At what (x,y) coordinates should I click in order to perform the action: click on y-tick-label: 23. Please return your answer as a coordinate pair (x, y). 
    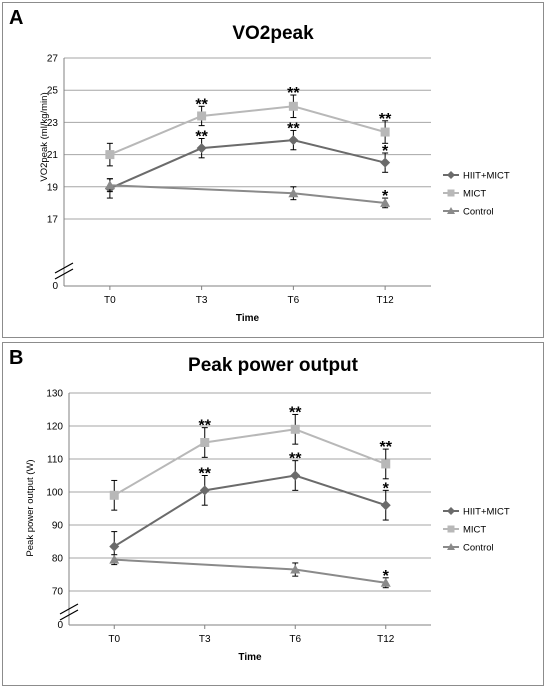
    Looking at the image, I should click on (53, 123).